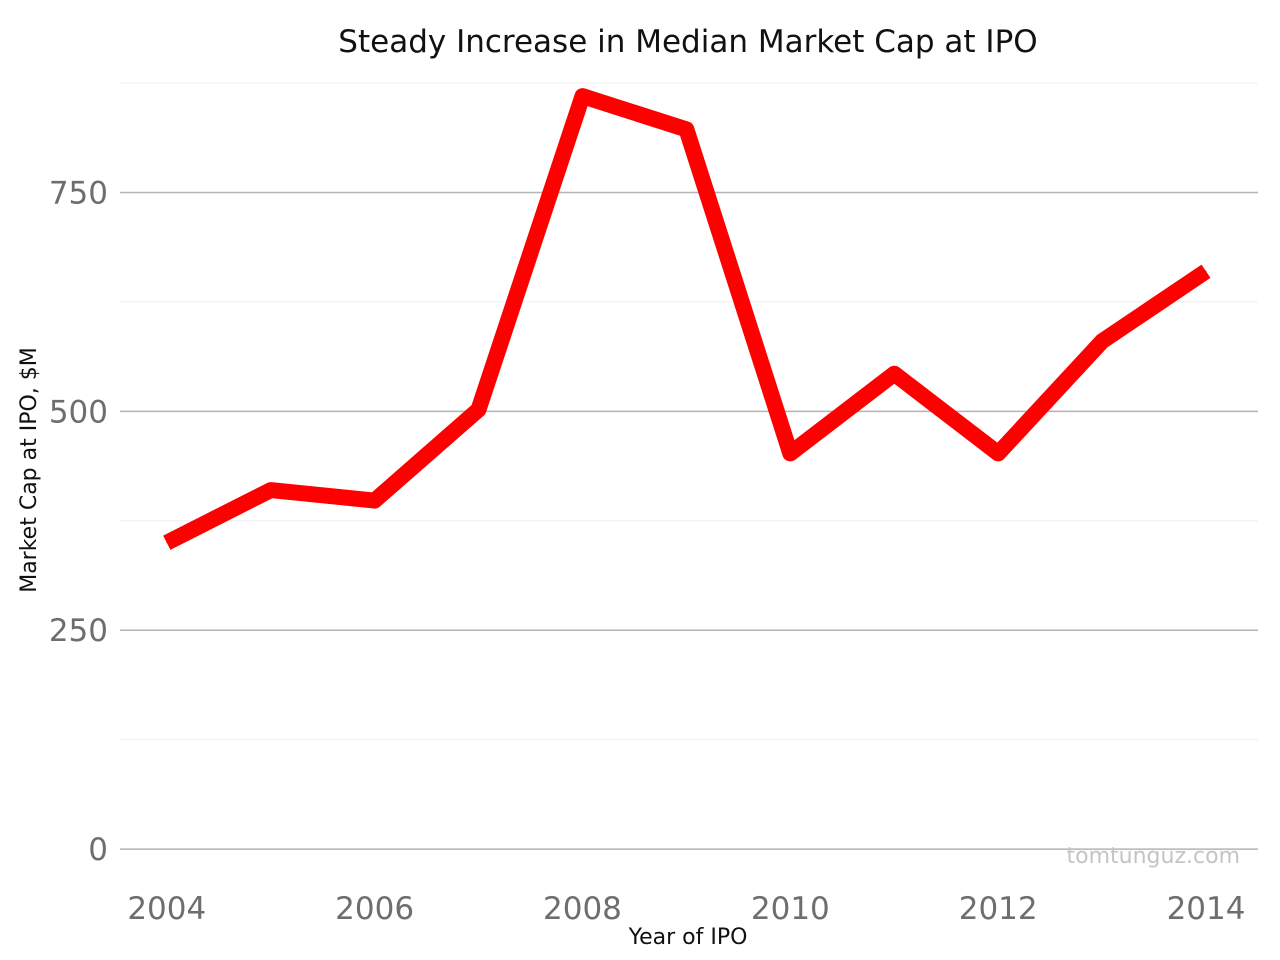 The width and height of the screenshot is (1280, 960). I want to click on y-tick-label: 250, so click(78, 631).